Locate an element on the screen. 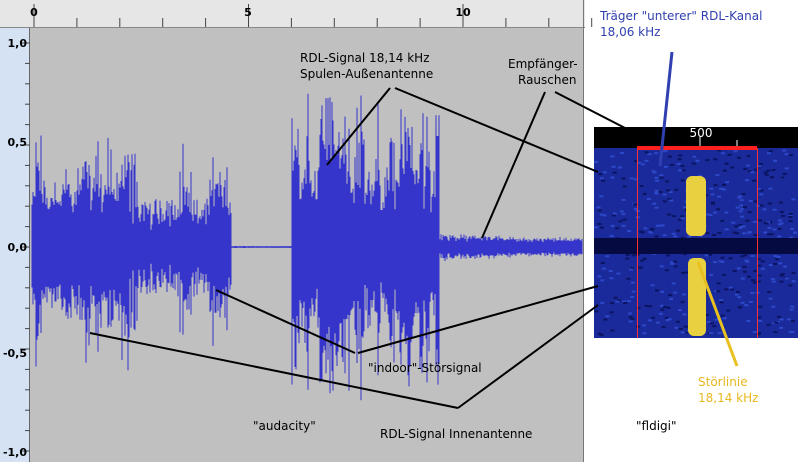  scale-label: 500 is located at coordinates (701, 133).